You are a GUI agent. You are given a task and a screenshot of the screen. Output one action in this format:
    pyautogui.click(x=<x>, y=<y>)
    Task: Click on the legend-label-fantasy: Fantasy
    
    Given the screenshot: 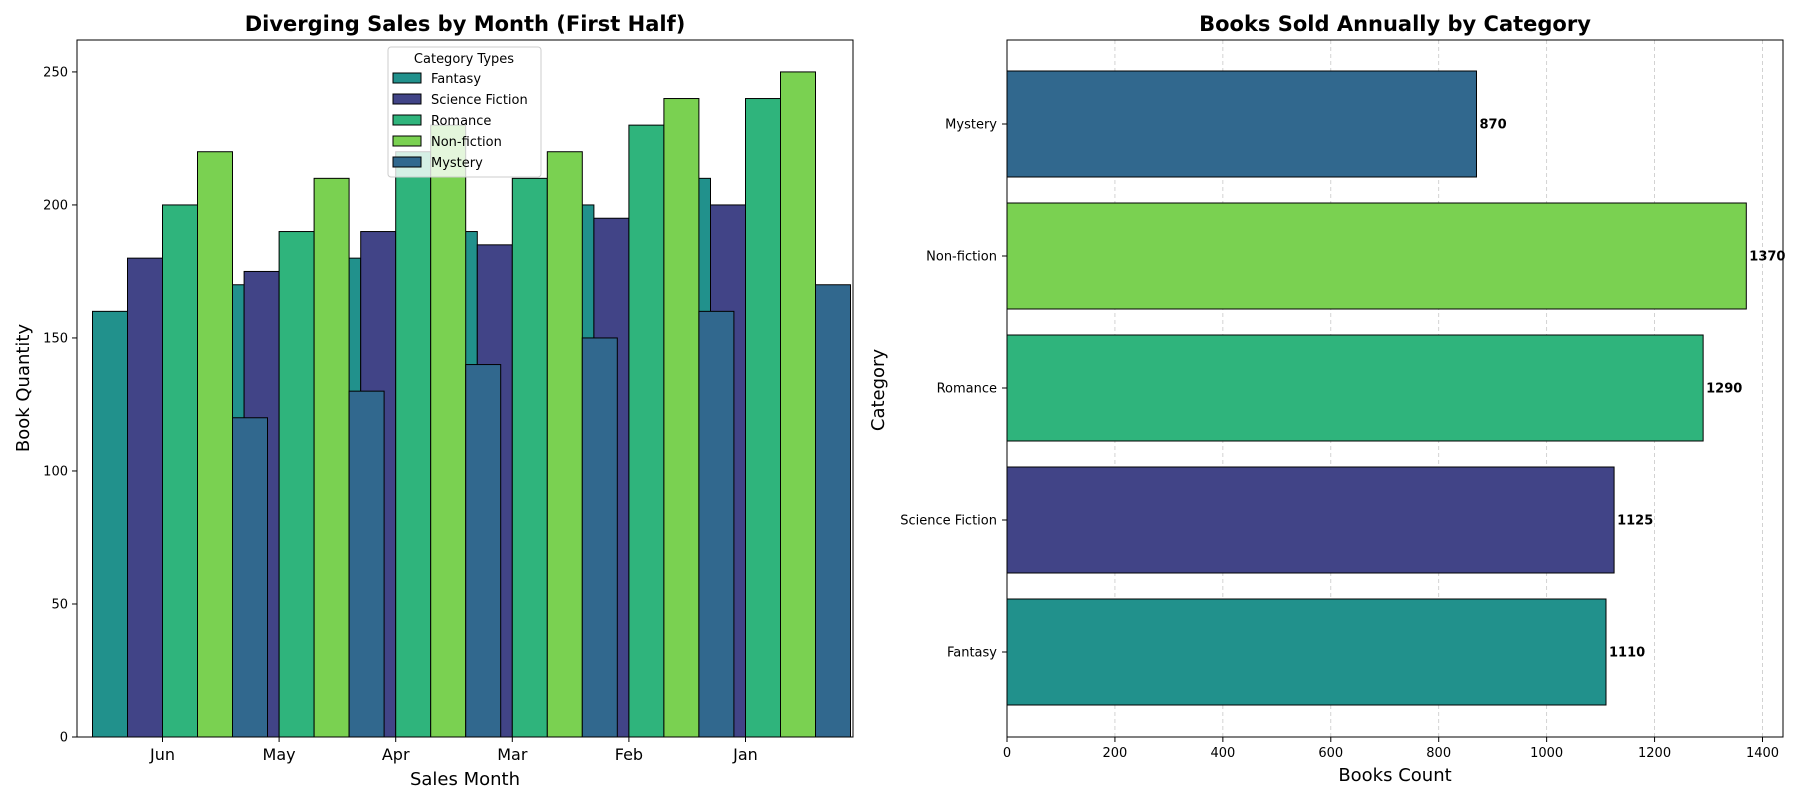 What is the action you would take?
    pyautogui.click(x=456, y=79)
    